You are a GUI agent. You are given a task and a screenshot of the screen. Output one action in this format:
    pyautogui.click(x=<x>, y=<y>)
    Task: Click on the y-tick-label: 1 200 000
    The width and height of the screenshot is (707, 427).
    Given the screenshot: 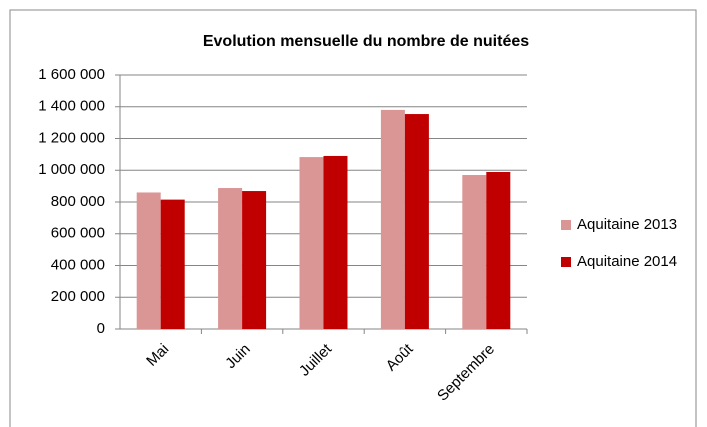 What is the action you would take?
    pyautogui.click(x=71, y=137)
    